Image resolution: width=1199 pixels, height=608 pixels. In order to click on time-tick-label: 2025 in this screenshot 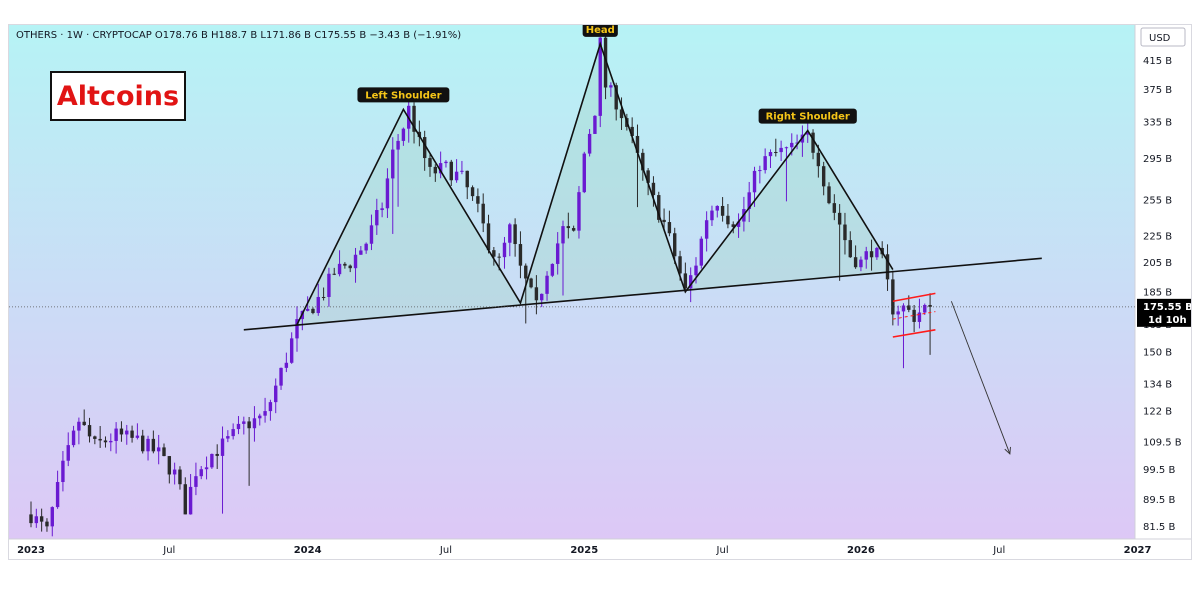, I will do `click(584, 550)`.